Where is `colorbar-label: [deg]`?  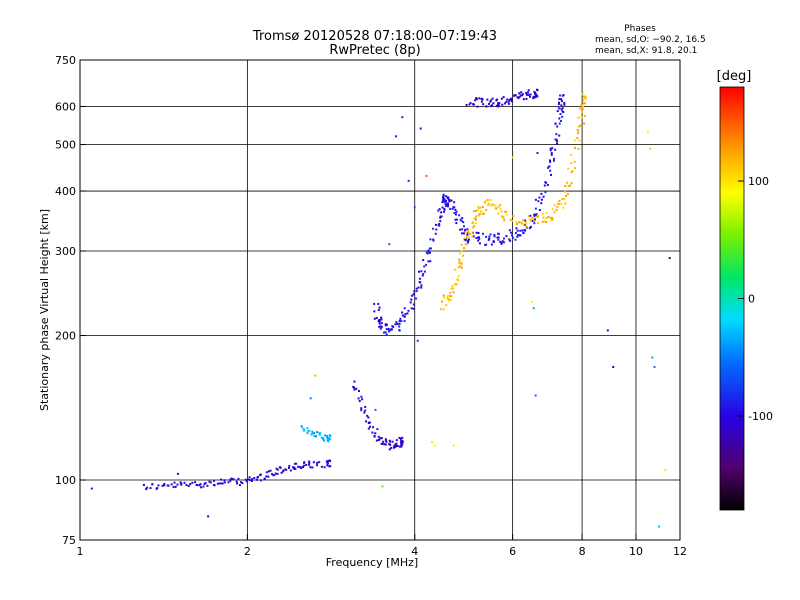
colorbar-label: [deg] is located at coordinates (734, 76).